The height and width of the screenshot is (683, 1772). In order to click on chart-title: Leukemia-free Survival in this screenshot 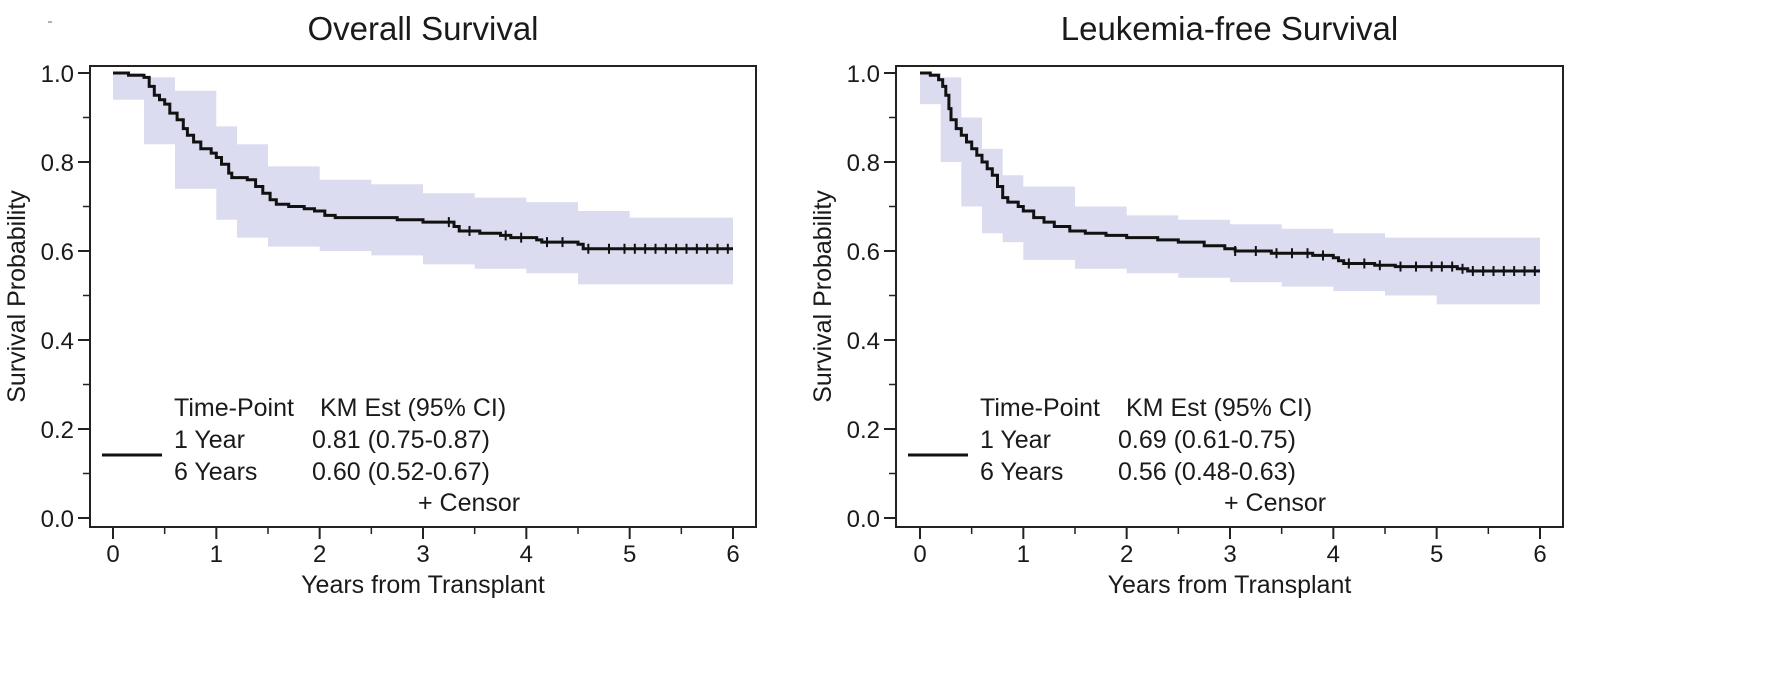, I will do `click(1229, 28)`.